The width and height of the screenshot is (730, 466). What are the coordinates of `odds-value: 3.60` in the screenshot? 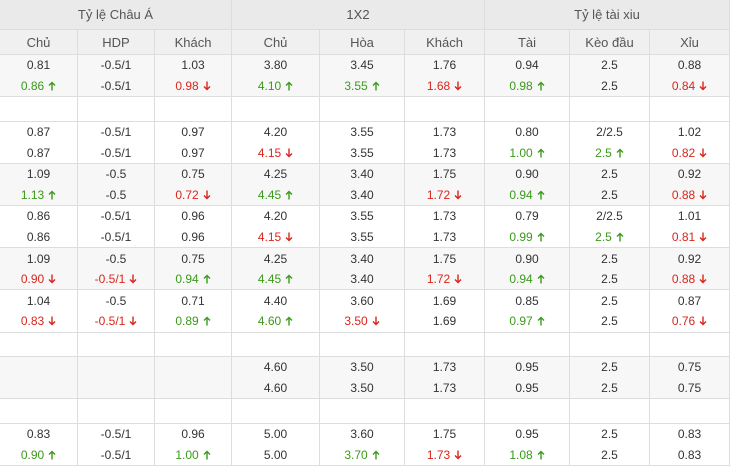 It's located at (362, 300).